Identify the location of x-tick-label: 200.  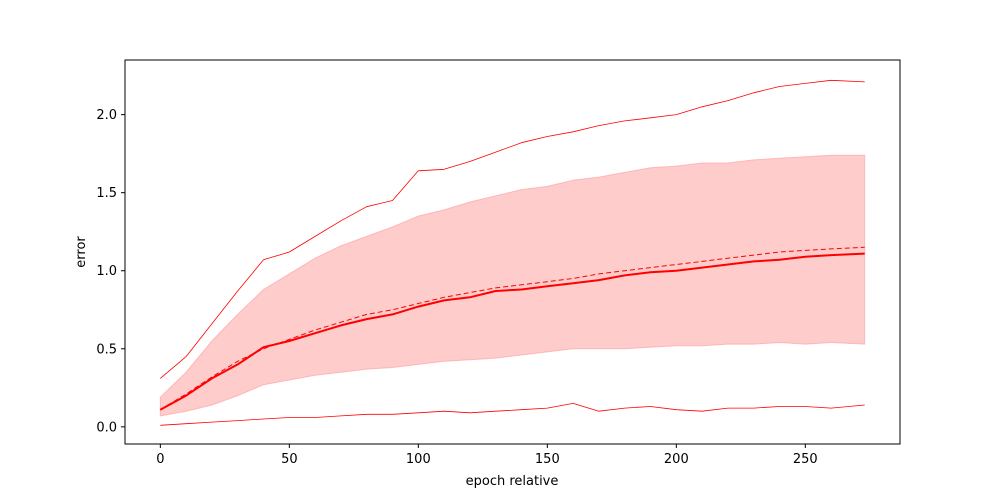
(676, 459).